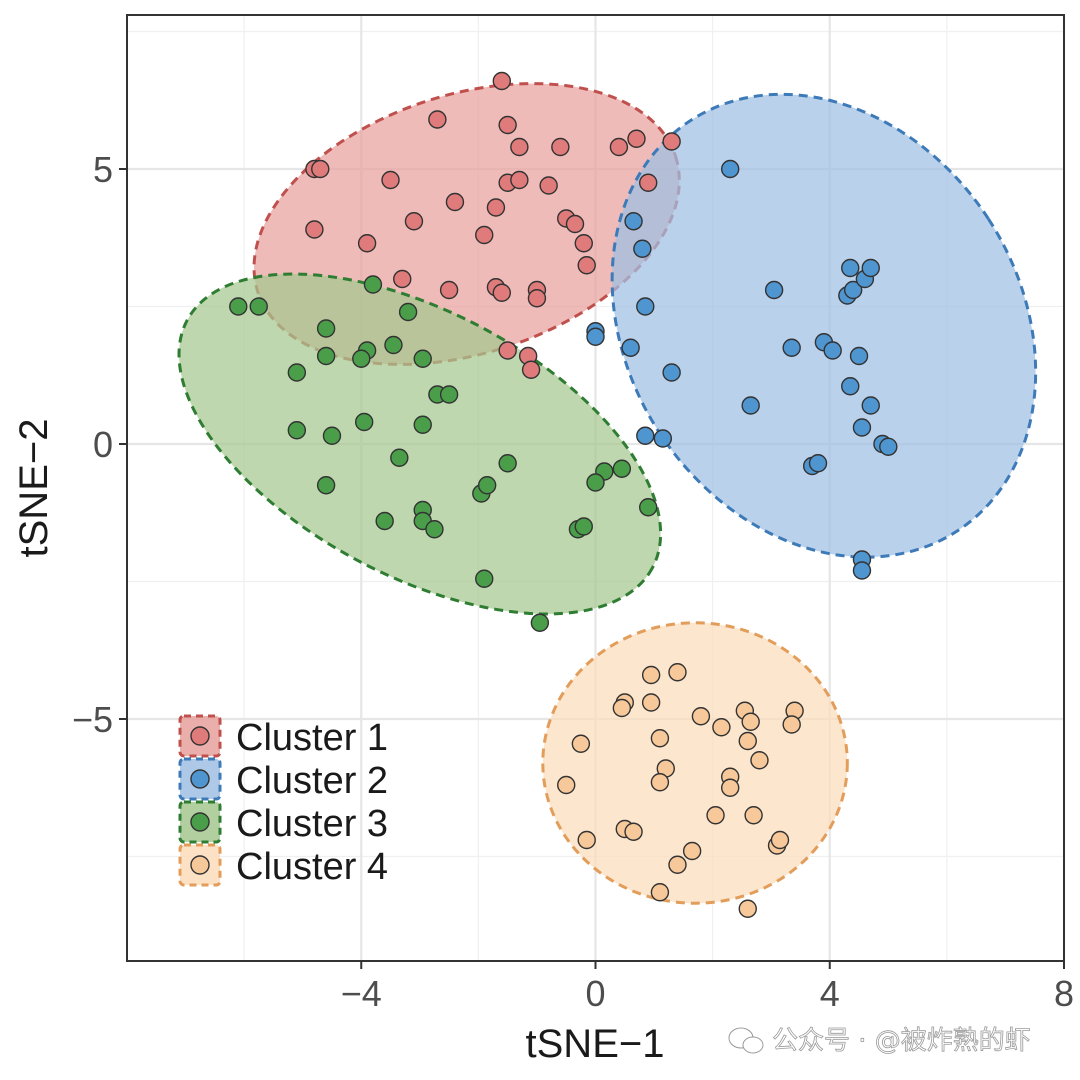 This screenshot has width=1080, height=1080. What do you see at coordinates (34, 488) in the screenshot?
I see `y-axis-title: tSNE−2` at bounding box center [34, 488].